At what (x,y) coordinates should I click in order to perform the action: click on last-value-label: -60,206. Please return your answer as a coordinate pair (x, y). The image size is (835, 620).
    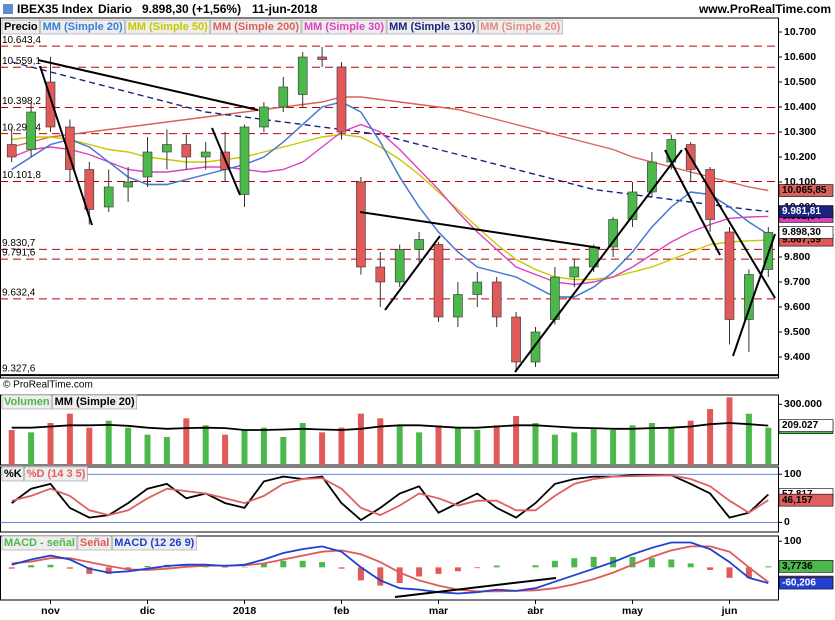
    Looking at the image, I should click on (799, 583).